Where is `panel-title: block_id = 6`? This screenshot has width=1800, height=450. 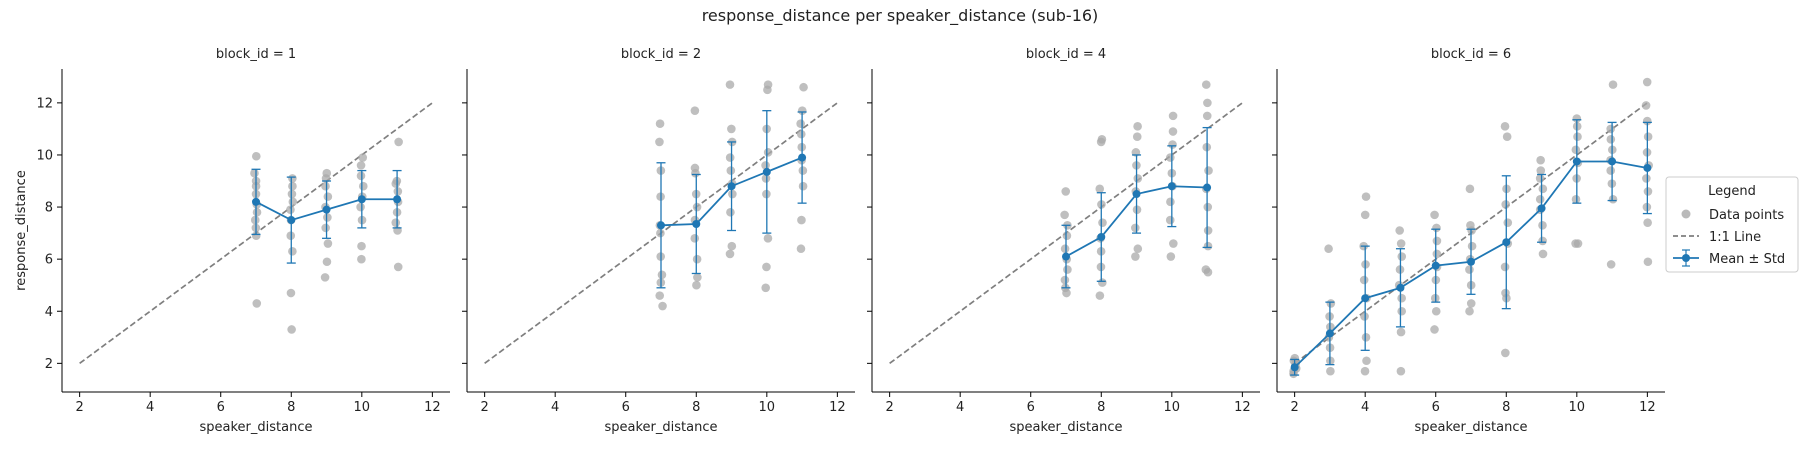 panel-title: block_id = 6 is located at coordinates (1471, 54).